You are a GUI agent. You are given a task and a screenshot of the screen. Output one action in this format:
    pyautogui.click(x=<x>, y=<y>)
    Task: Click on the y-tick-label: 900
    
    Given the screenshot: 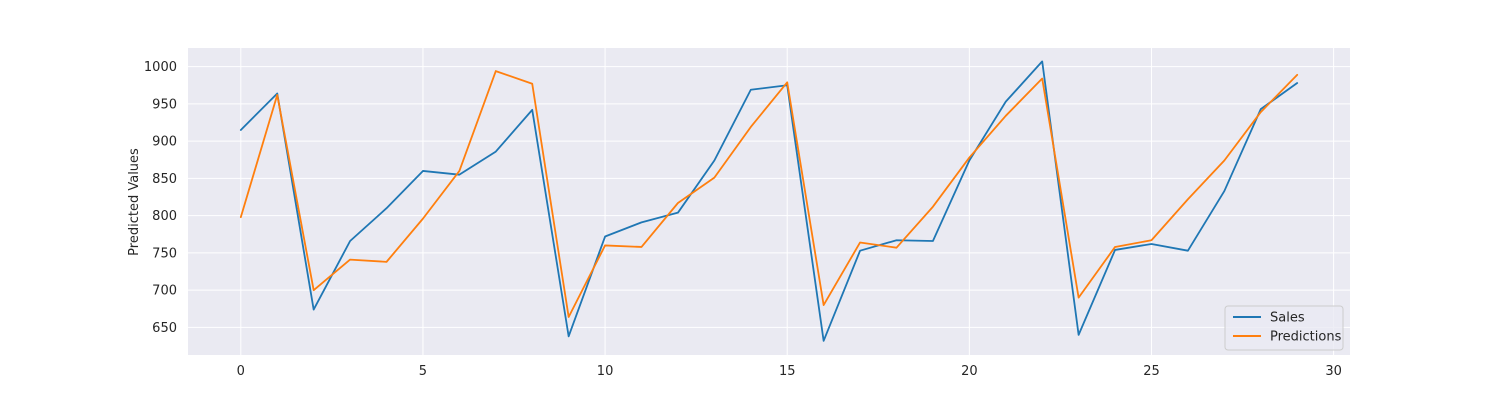 What is the action you would take?
    pyautogui.click(x=164, y=142)
    